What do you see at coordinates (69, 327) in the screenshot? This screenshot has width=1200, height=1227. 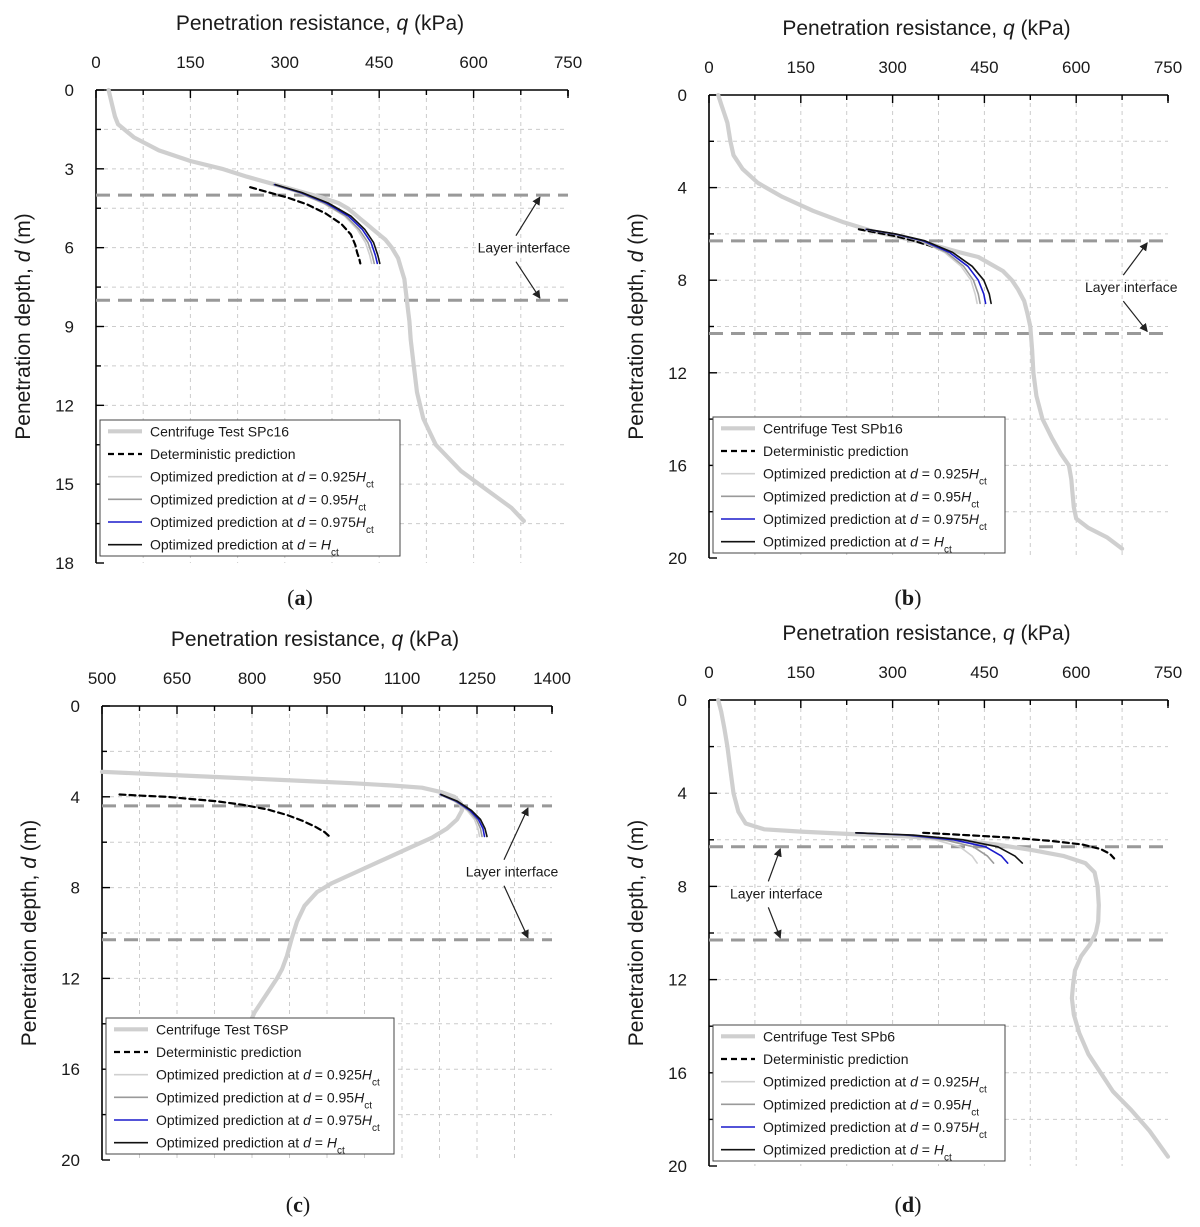 I see `y-tick-label: 9` at bounding box center [69, 327].